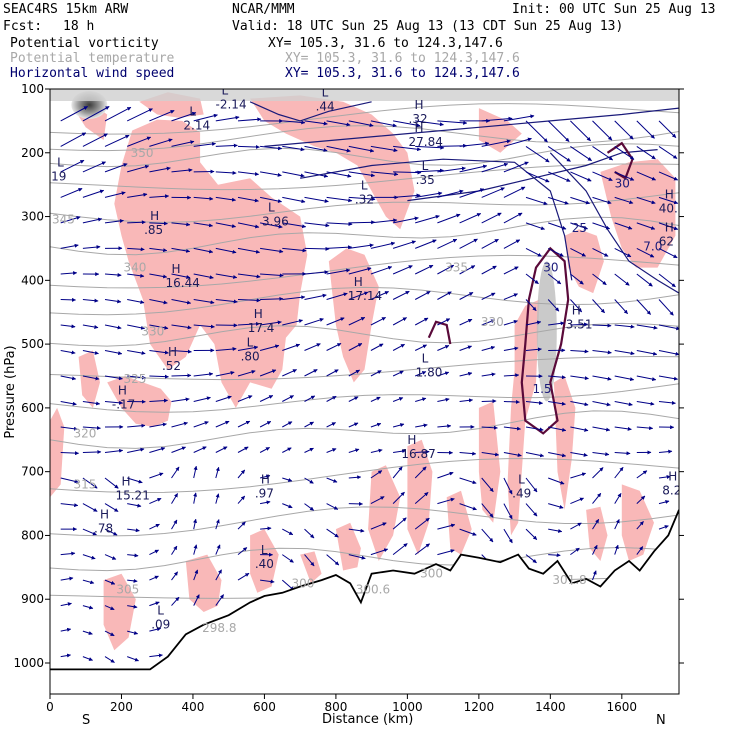 The image size is (740, 740). What do you see at coordinates (264, 707) in the screenshot?
I see `x-tick-label: 600` at bounding box center [264, 707].